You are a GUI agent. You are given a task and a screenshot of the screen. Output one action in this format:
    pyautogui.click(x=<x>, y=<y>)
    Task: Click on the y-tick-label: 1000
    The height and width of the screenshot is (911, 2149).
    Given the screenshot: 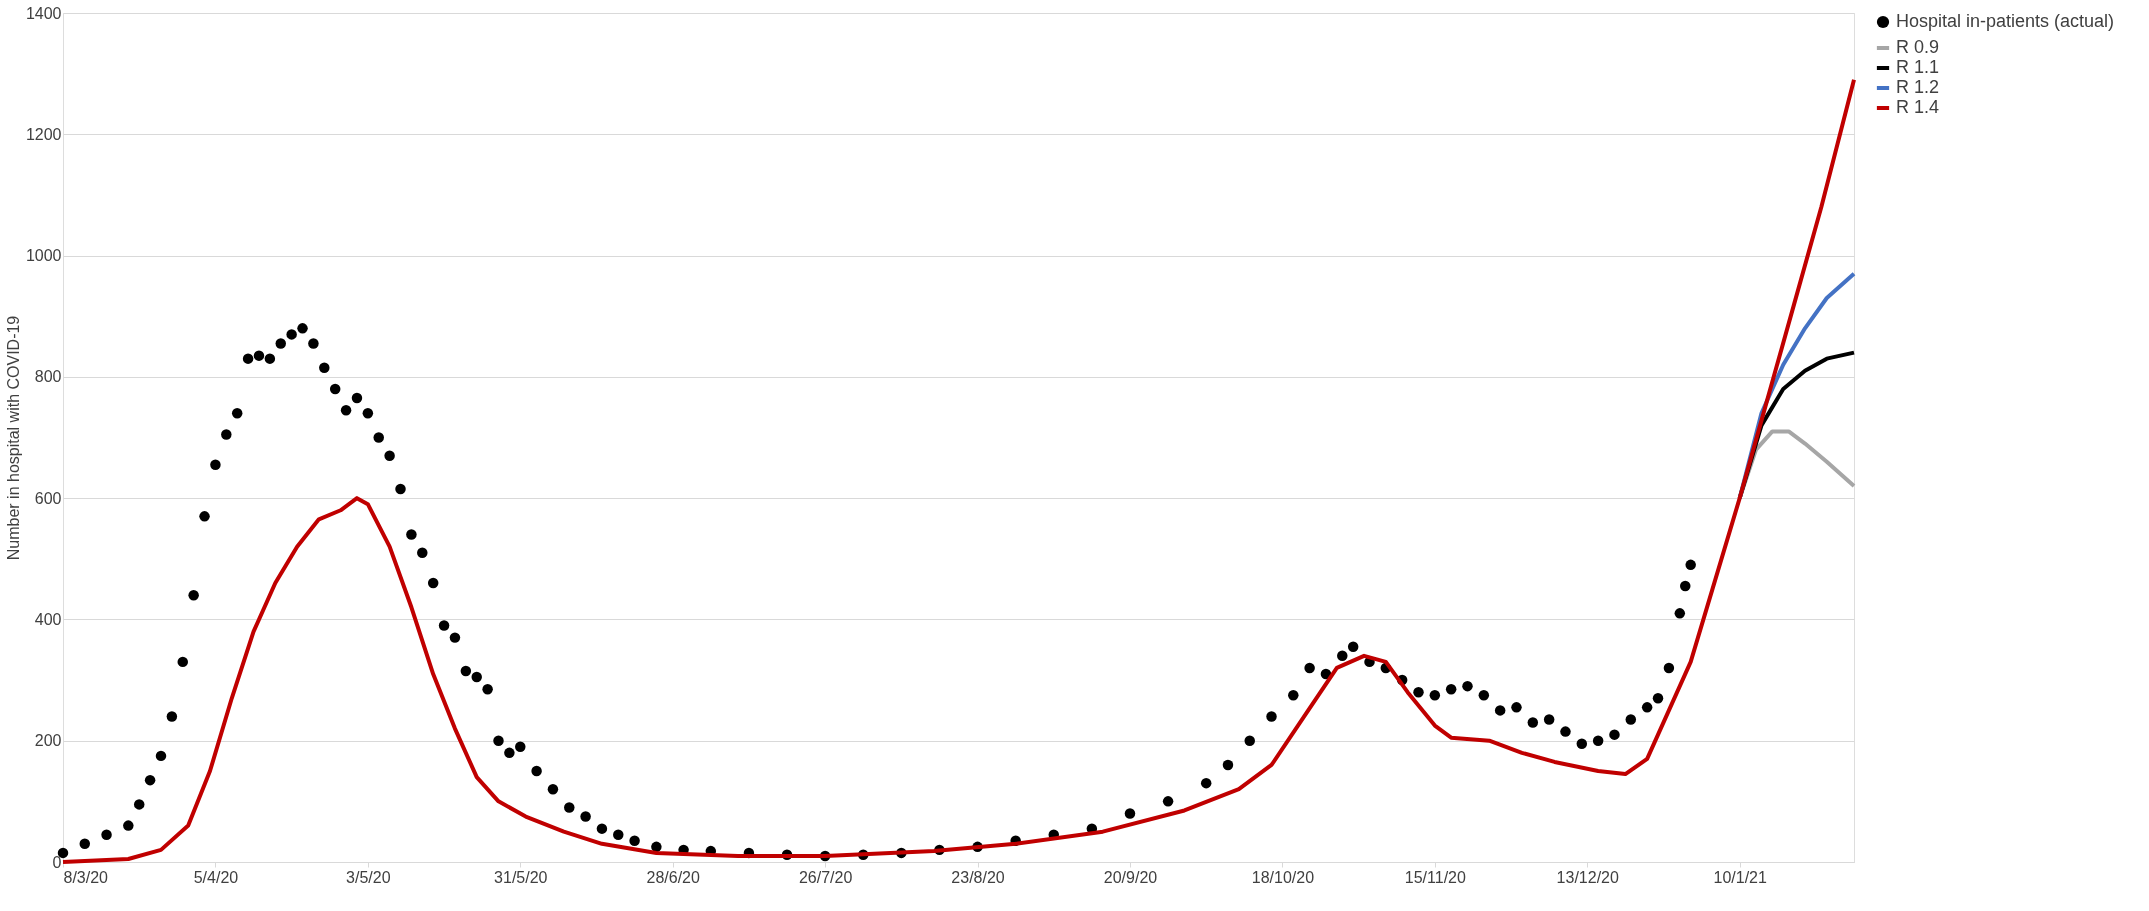 What is the action you would take?
    pyautogui.click(x=43, y=256)
    